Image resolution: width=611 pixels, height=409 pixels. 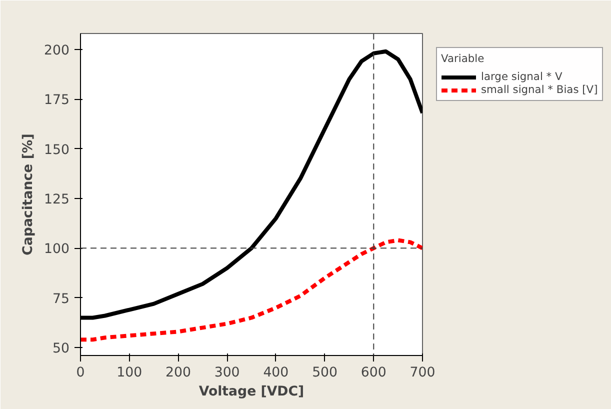 I want to click on x-tick-label: 600, so click(x=373, y=373).